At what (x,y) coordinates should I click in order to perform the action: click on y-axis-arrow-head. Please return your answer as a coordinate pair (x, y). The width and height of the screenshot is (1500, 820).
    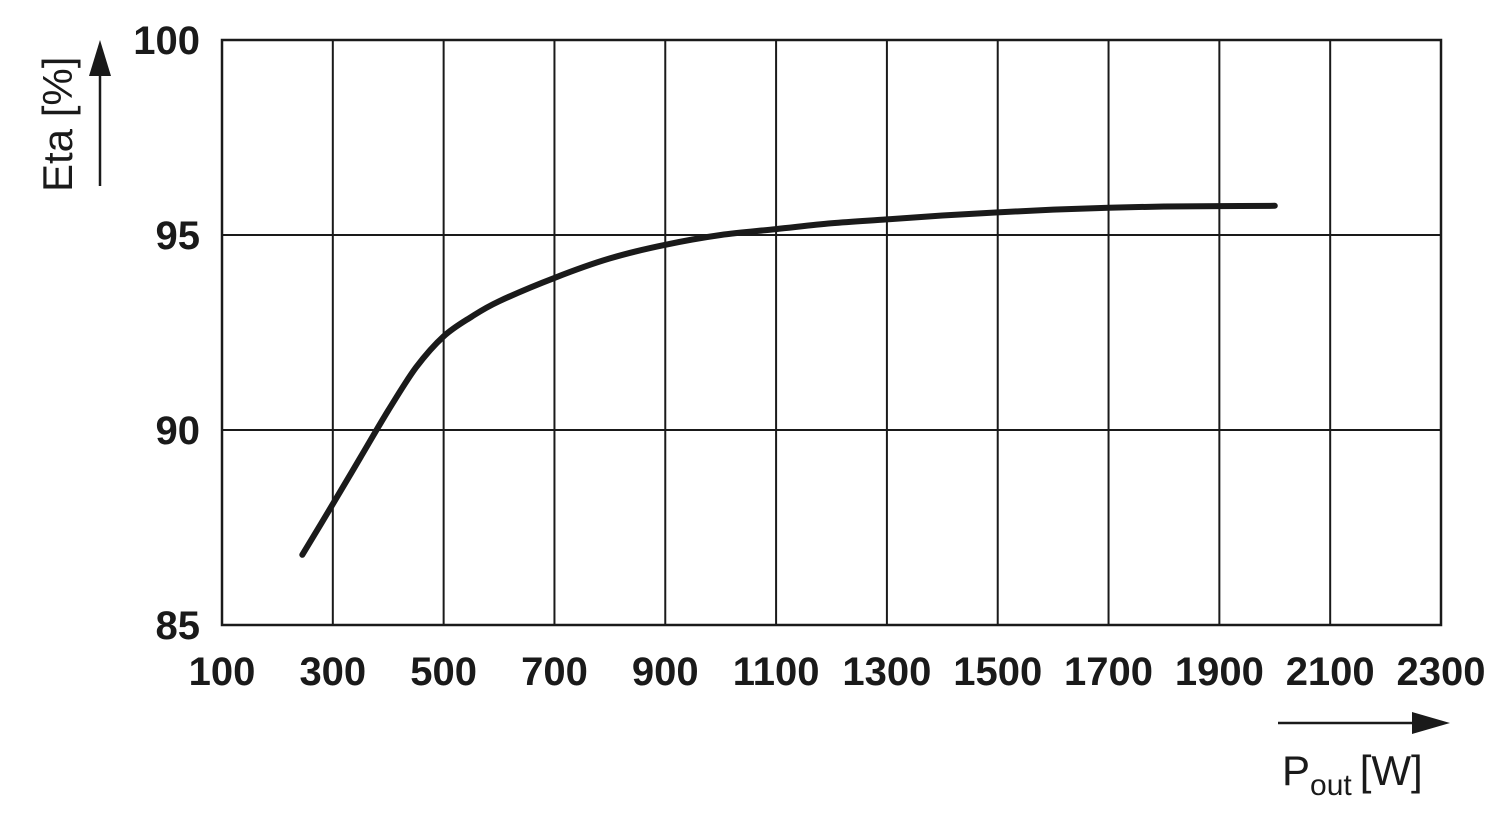
    Looking at the image, I should click on (100, 58).